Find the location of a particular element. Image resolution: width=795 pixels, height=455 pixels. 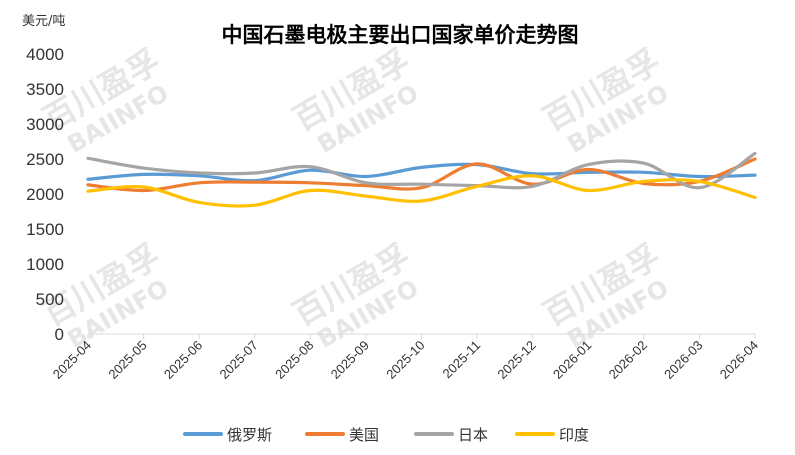

x-tick-label: 2025-07 is located at coordinates (239, 360).